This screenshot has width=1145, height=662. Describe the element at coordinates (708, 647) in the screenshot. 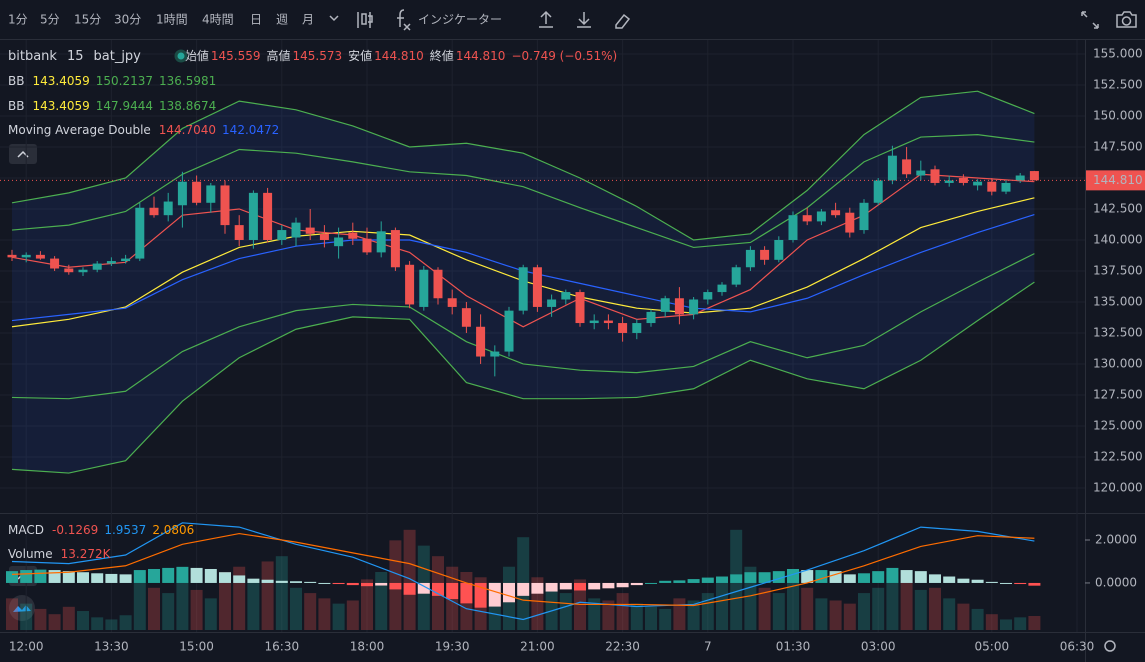

I see `time-tick-label: 7` at that location.